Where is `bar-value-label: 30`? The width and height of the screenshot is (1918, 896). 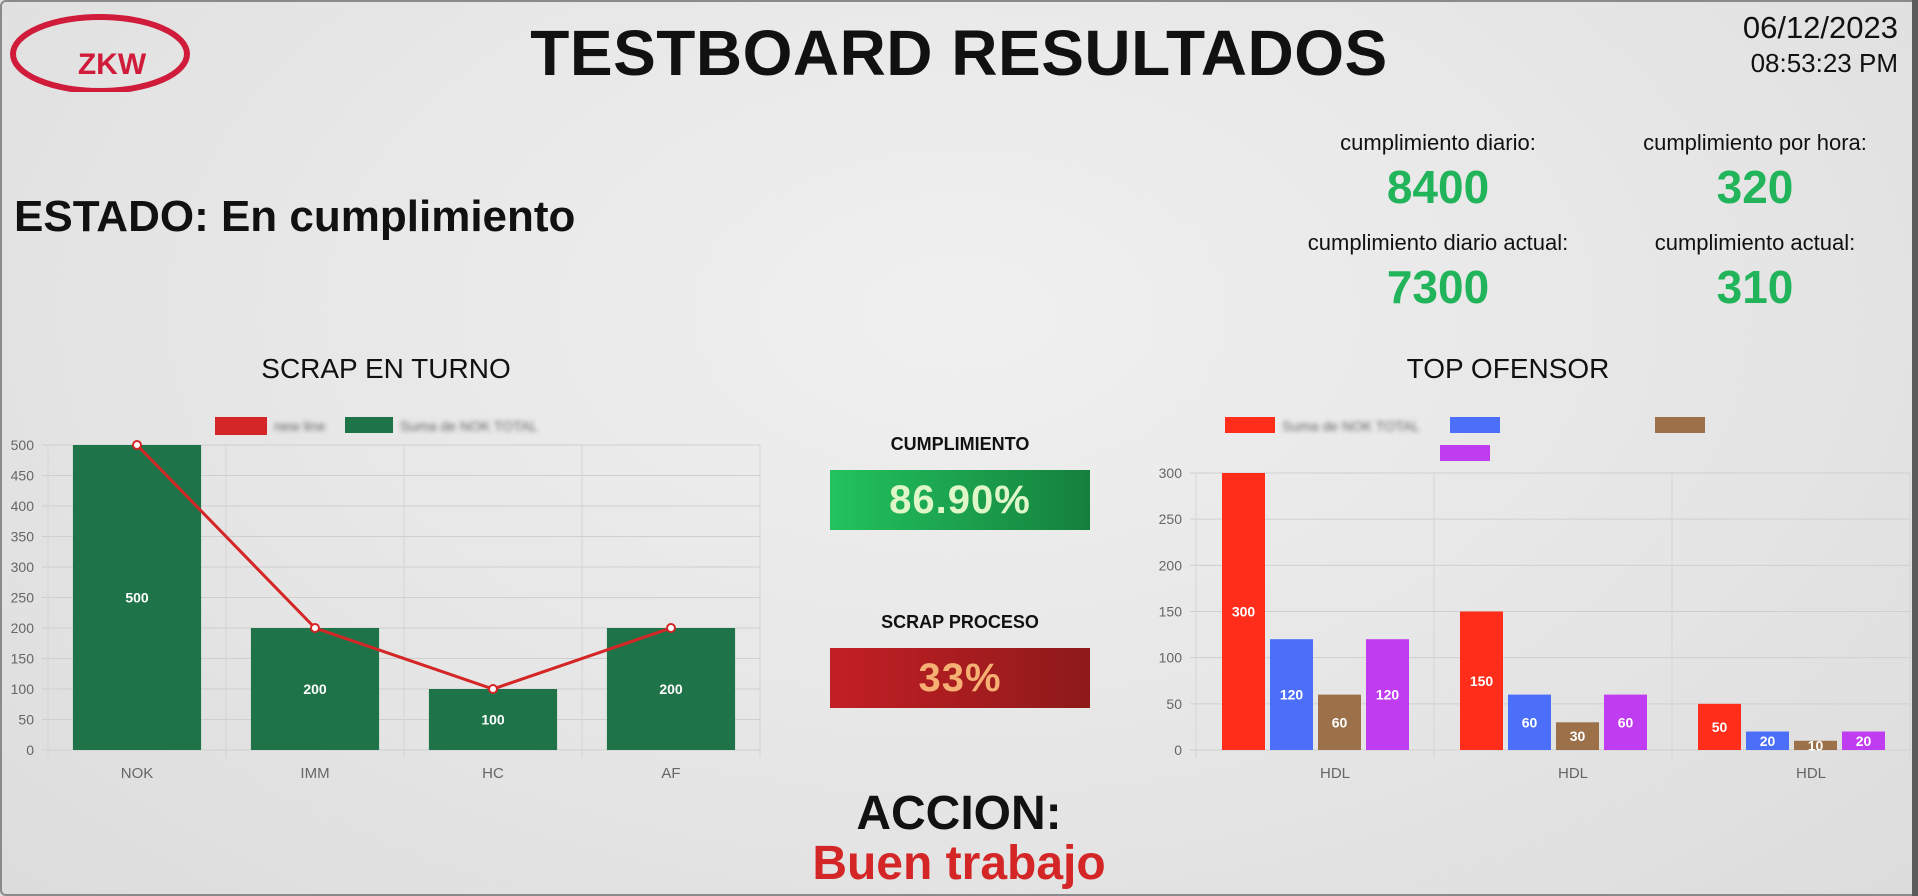
bar-value-label: 30 is located at coordinates (1578, 736).